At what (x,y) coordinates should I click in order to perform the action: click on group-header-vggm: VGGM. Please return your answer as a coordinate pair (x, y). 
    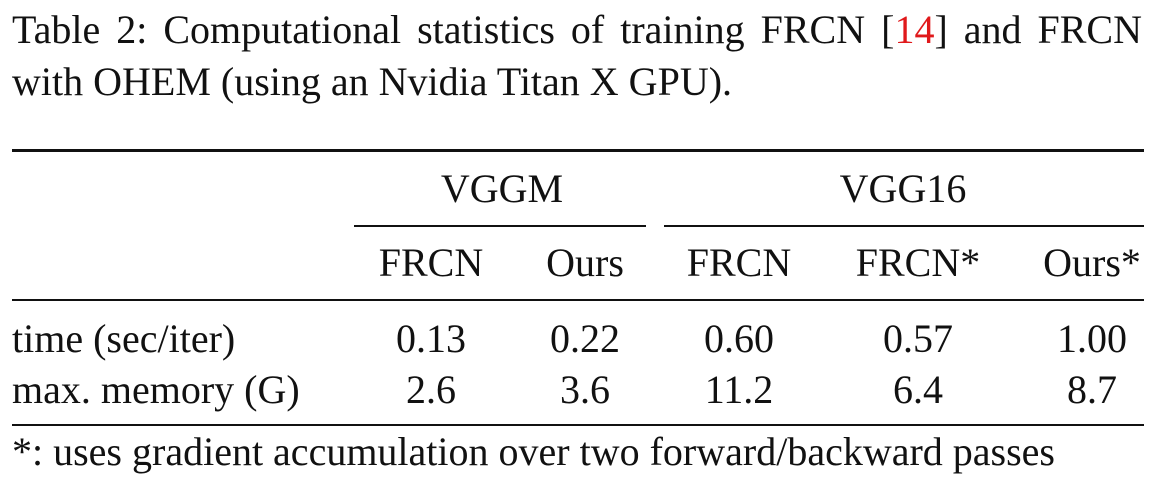
    Looking at the image, I should click on (502, 188).